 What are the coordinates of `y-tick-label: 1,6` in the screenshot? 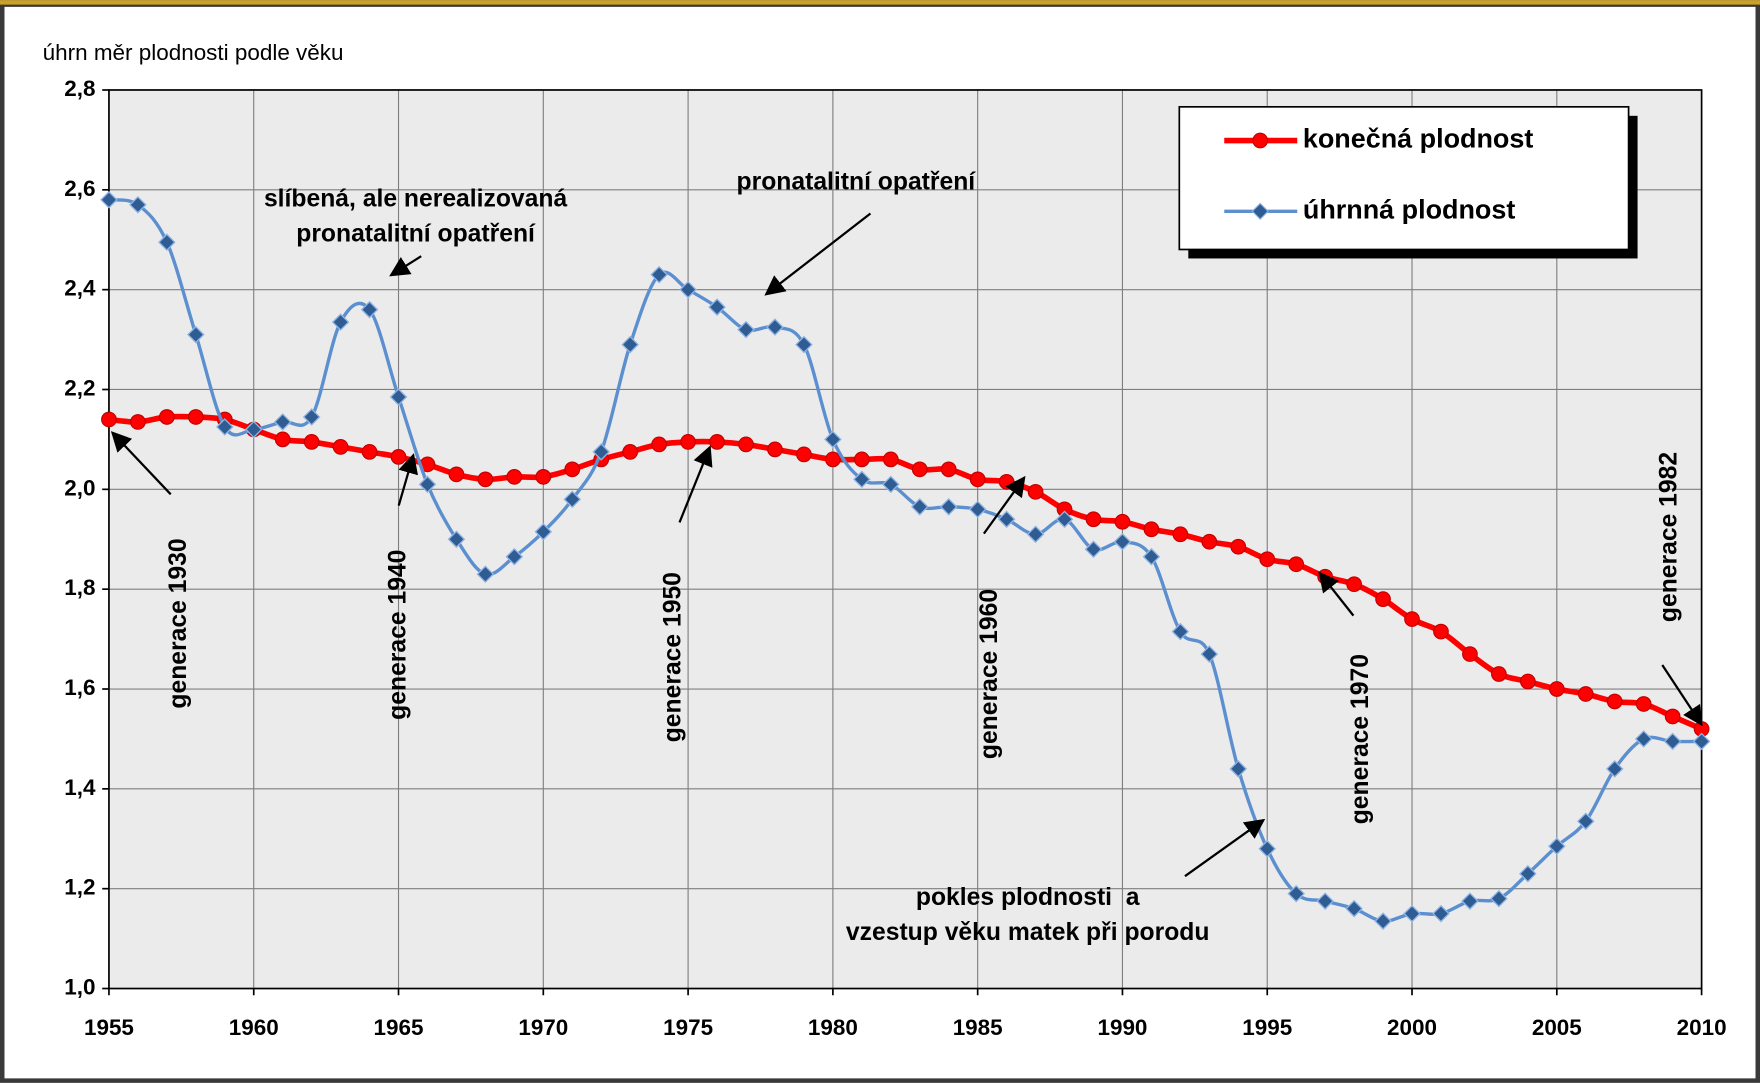 It's located at (79, 687).